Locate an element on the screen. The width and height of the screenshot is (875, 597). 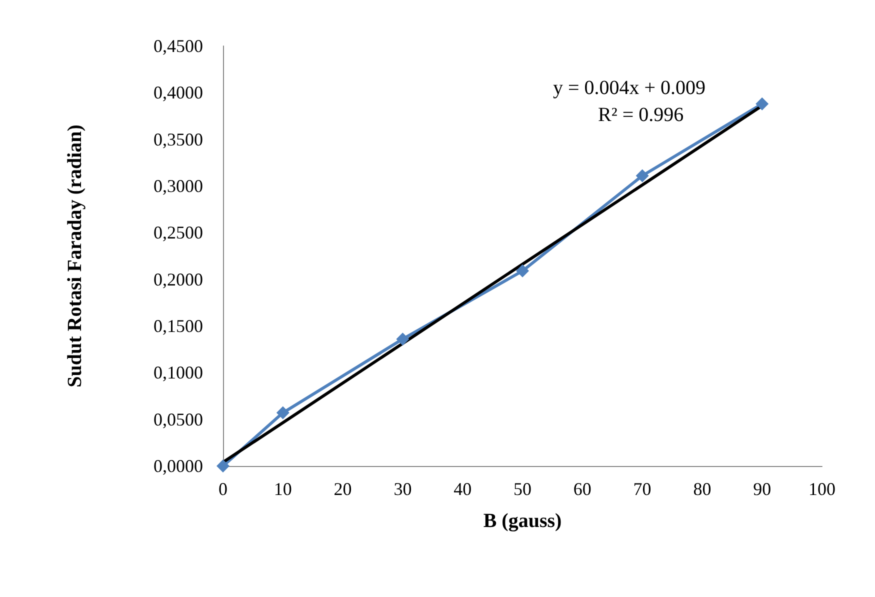
x-axis-title: B (gauss) is located at coordinates (522, 521).